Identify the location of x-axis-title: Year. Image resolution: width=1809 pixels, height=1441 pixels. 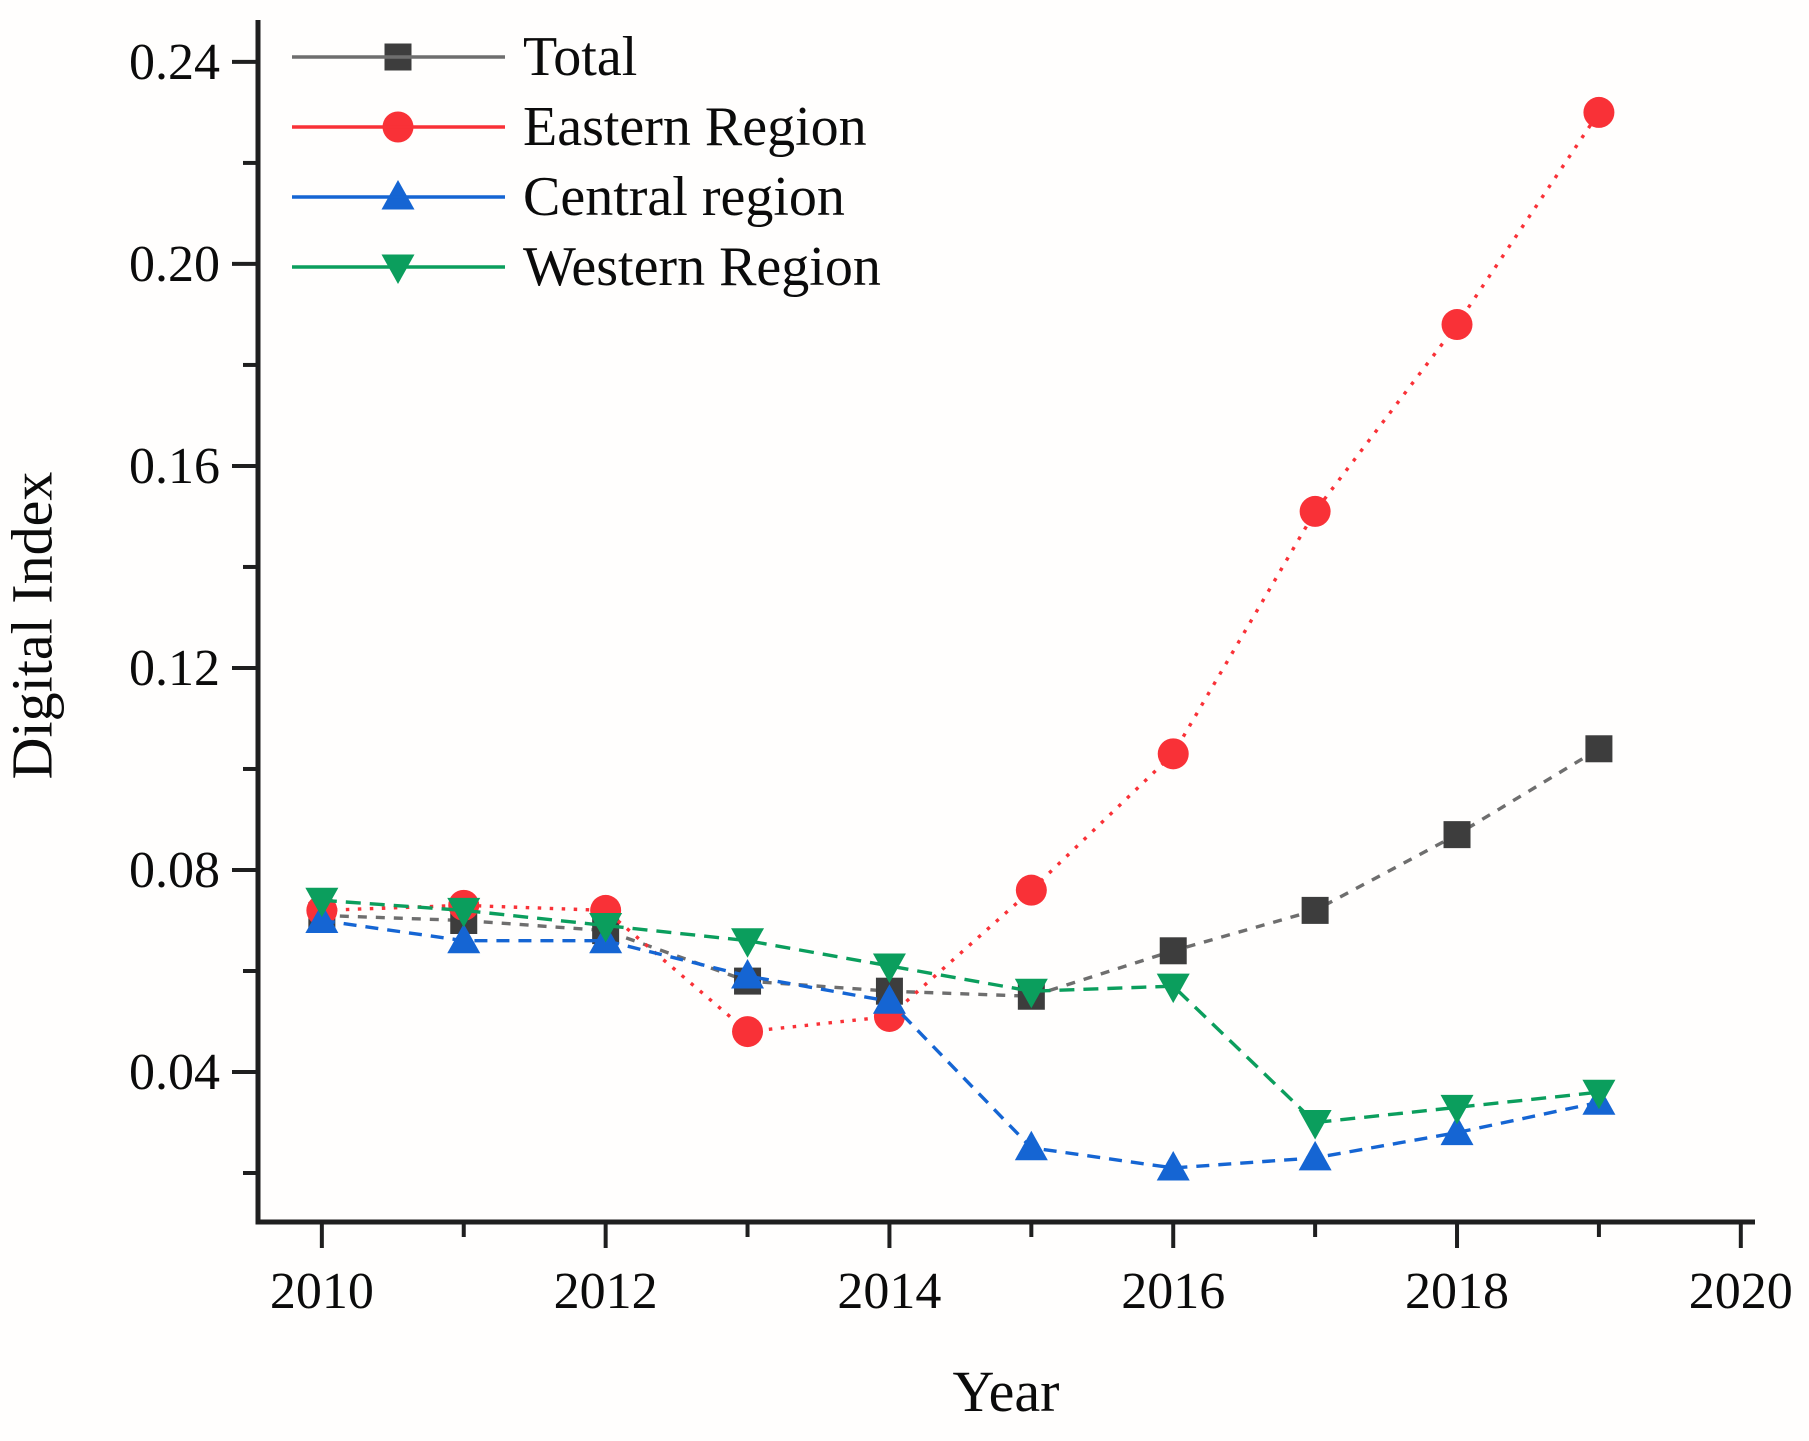
(1006, 1391).